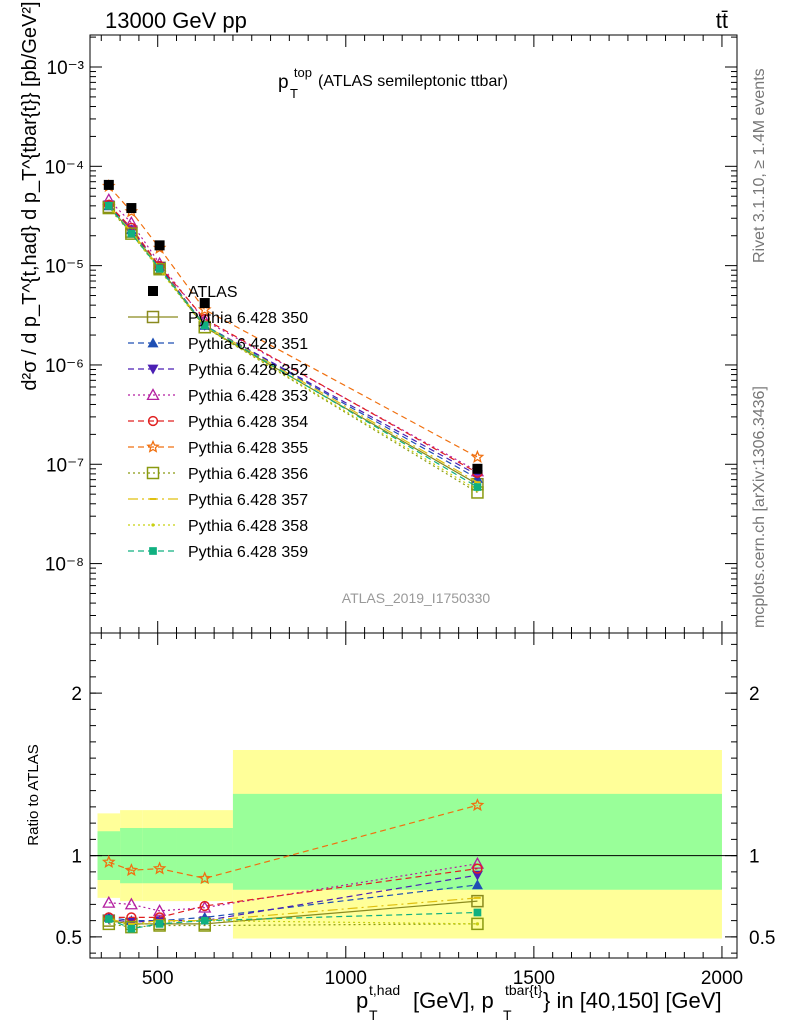  What do you see at coordinates (384, 990) in the screenshot?
I see `xlabel-sup1: t,had` at bounding box center [384, 990].